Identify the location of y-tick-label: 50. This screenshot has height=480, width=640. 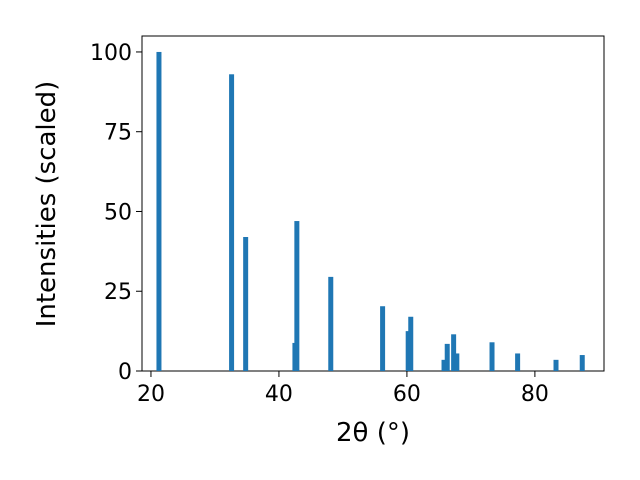
(118, 212).